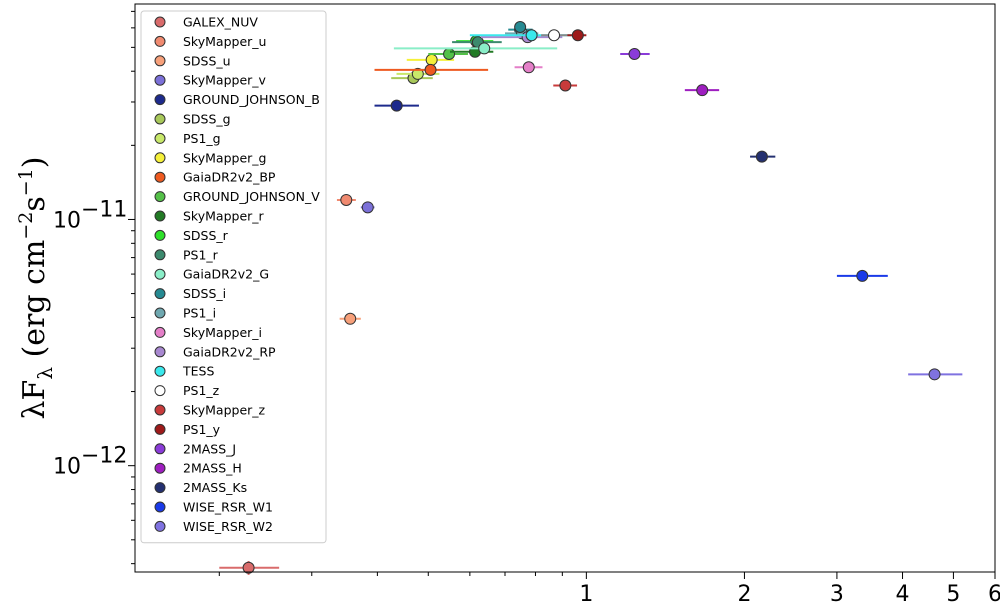 Image resolution: width=1000 pixels, height=605 pixels. What do you see at coordinates (207, 119) in the screenshot?
I see `legend-label: SDSS_g` at bounding box center [207, 119].